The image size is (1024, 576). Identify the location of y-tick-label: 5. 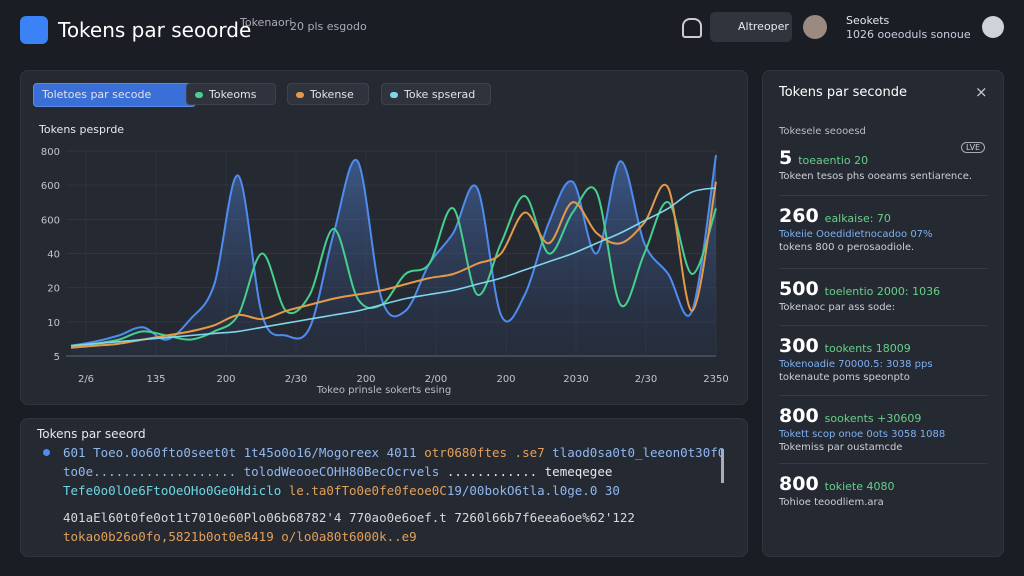
(57, 357).